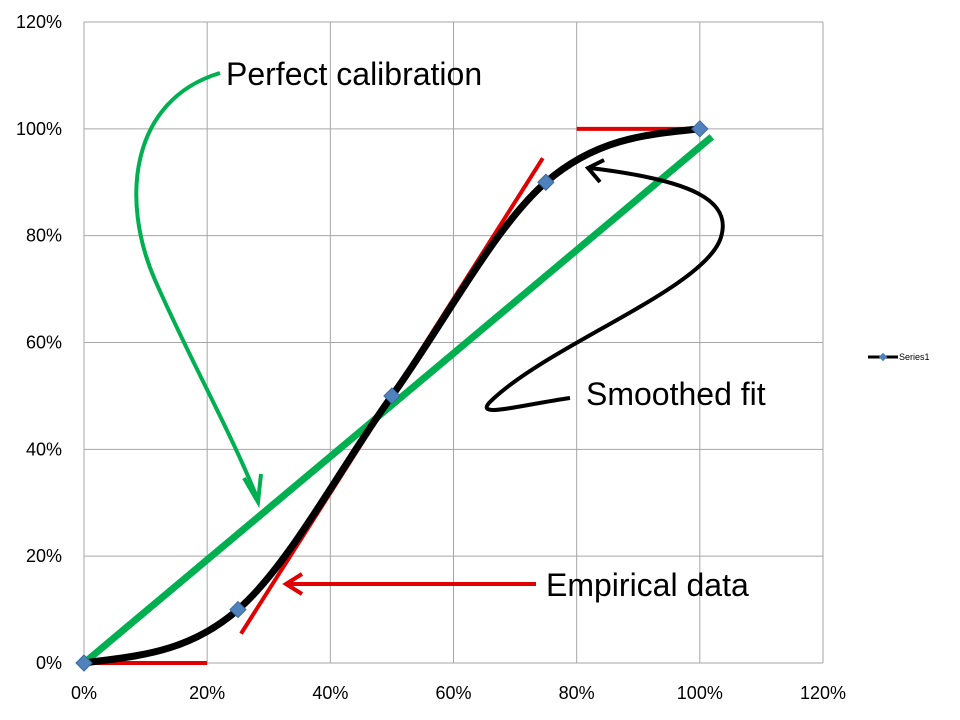  Describe the element at coordinates (453, 693) in the screenshot. I see `x-tick-label: 60%` at that location.